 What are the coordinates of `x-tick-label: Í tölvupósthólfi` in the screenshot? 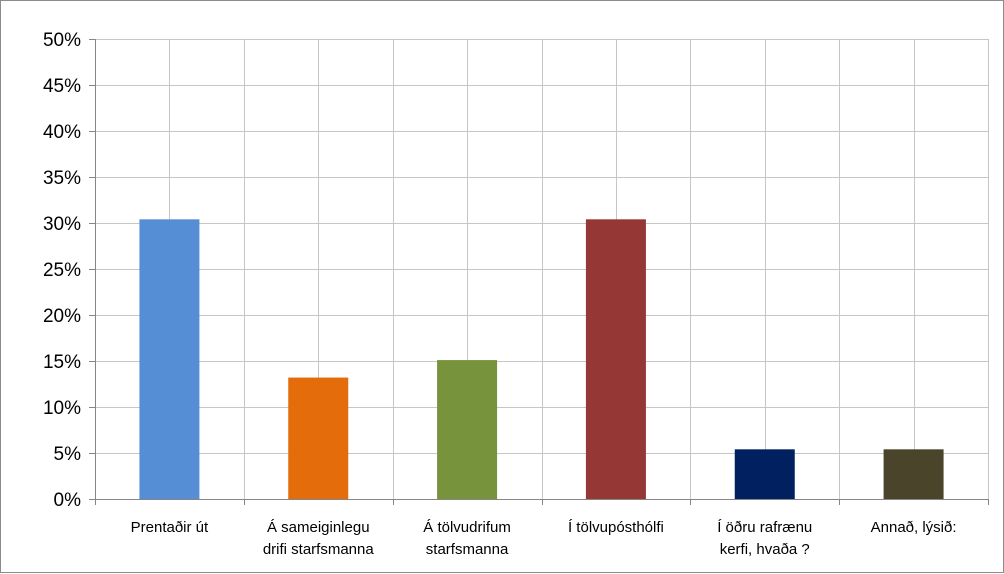 It's located at (616, 527).